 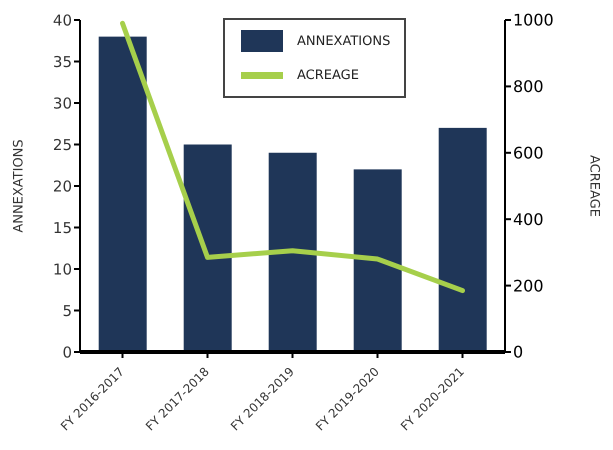 What do you see at coordinates (67, 311) in the screenshot?
I see `y-tick-label: 5` at bounding box center [67, 311].